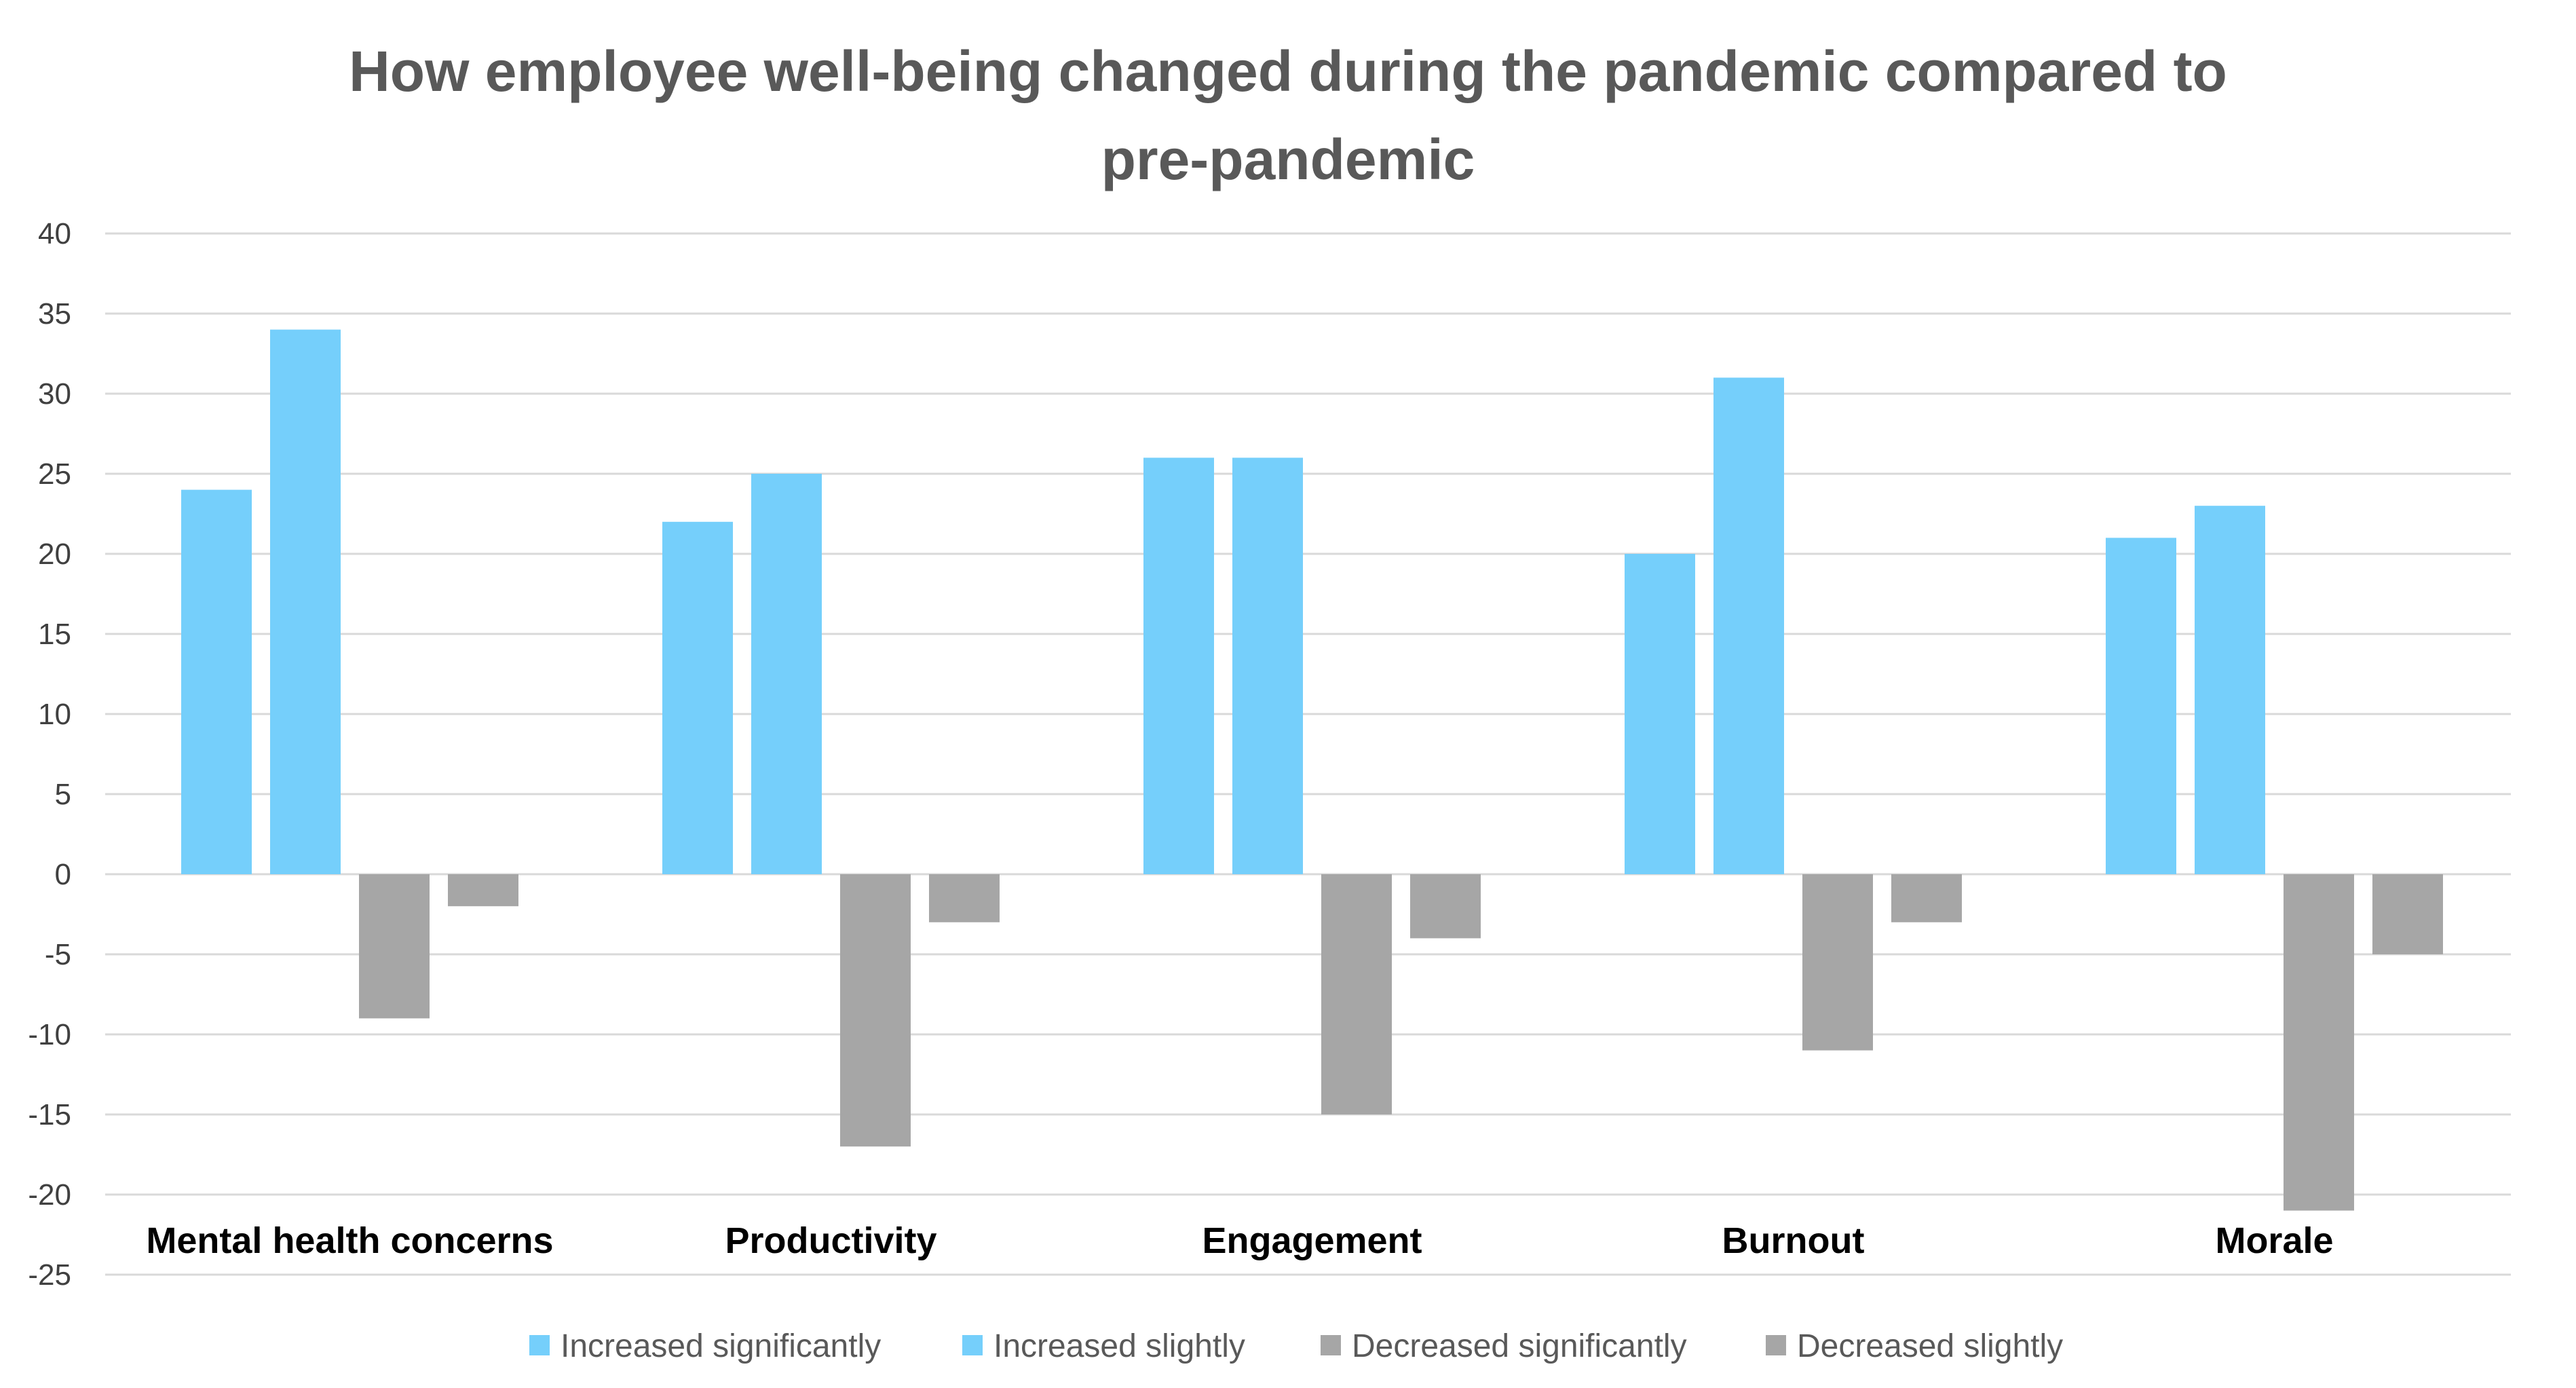  What do you see at coordinates (54, 314) in the screenshot?
I see `y-tick-label: 35` at bounding box center [54, 314].